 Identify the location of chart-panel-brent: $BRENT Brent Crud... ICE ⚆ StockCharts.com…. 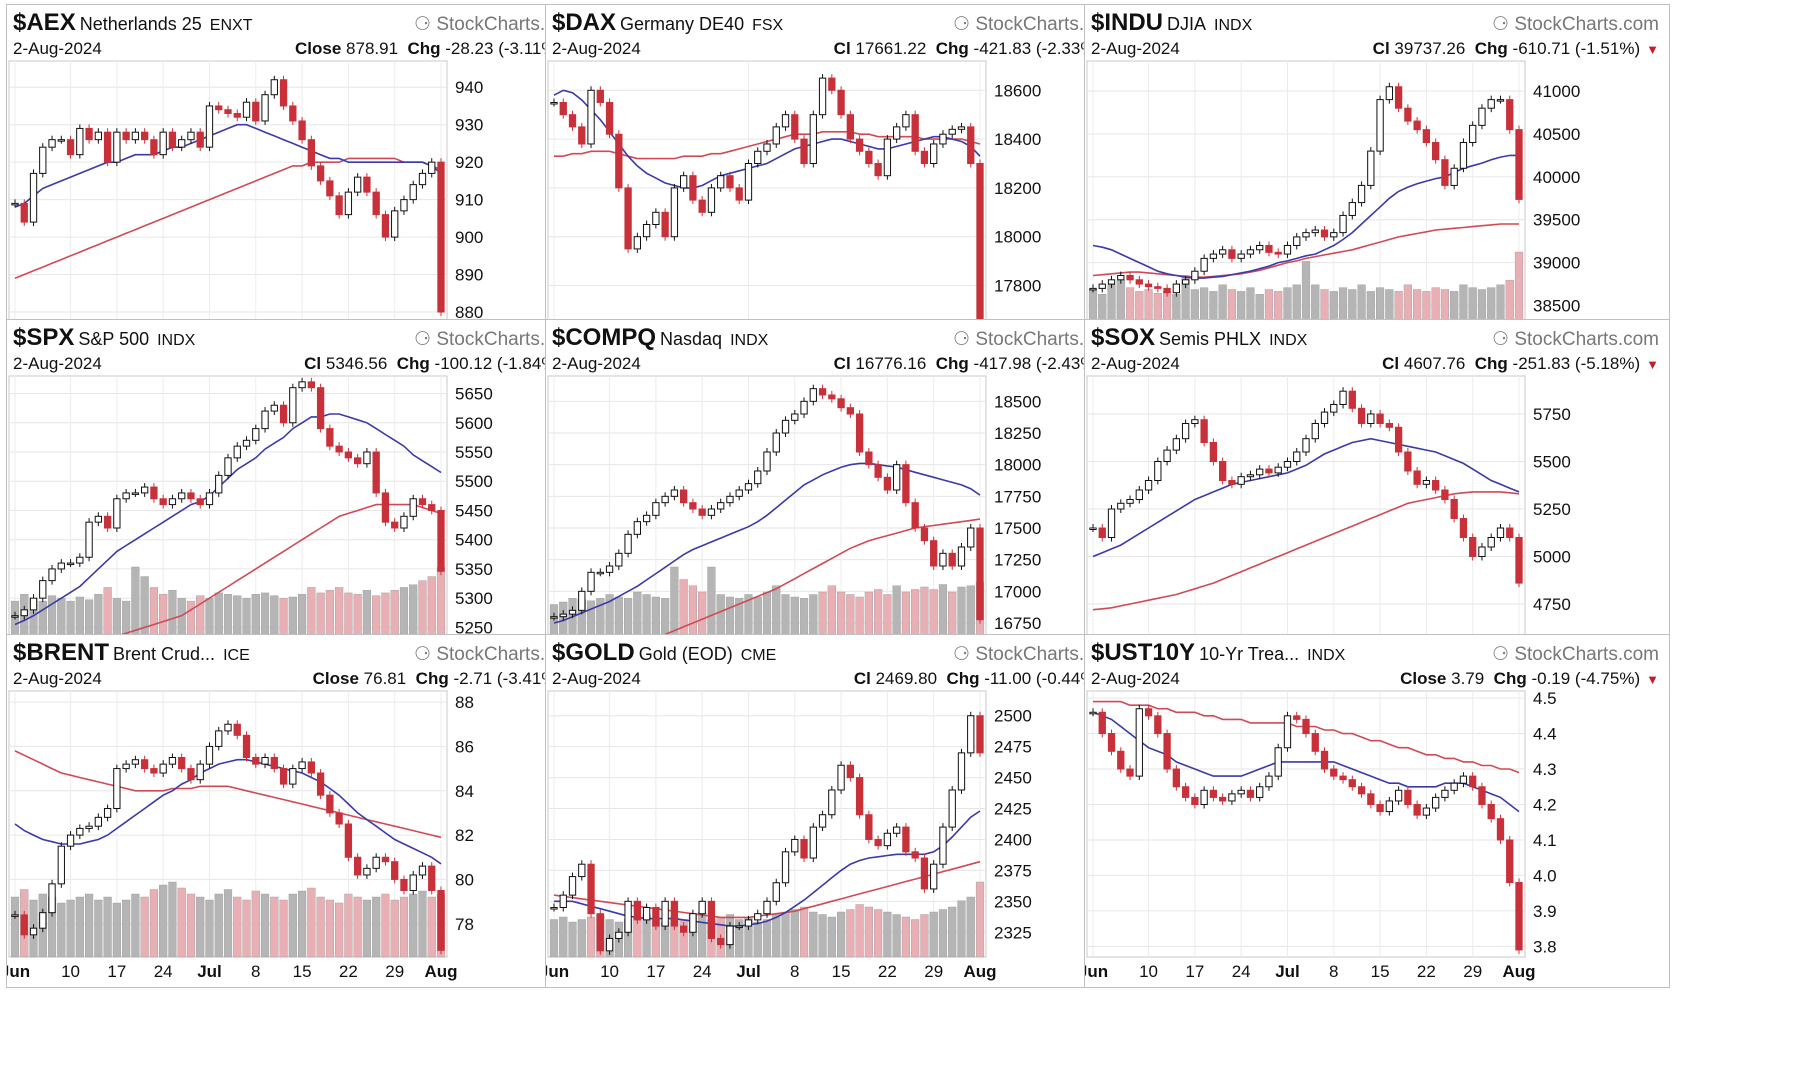
(299, 811).